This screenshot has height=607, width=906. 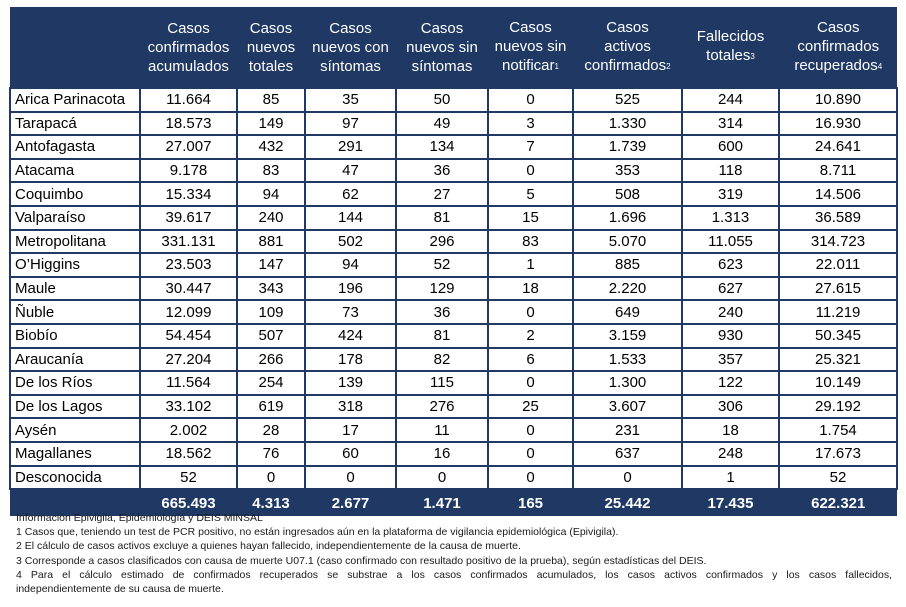 What do you see at coordinates (75, 477) in the screenshot?
I see `region-name-cell: Desconocida` at bounding box center [75, 477].